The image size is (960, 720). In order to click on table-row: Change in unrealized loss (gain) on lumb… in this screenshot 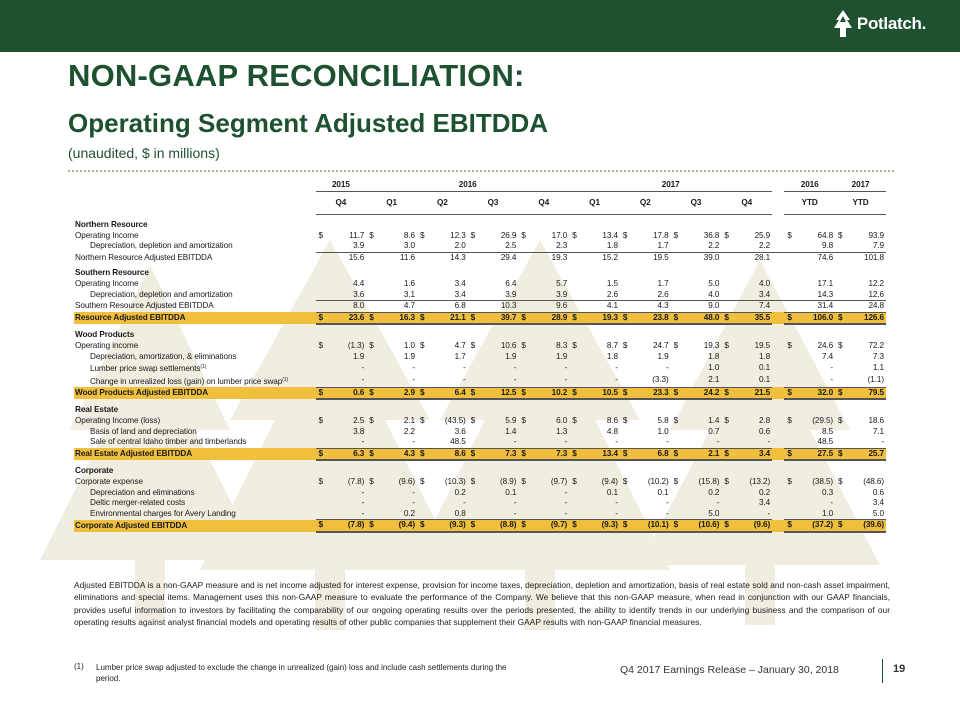, I will do `click(480, 381)`.